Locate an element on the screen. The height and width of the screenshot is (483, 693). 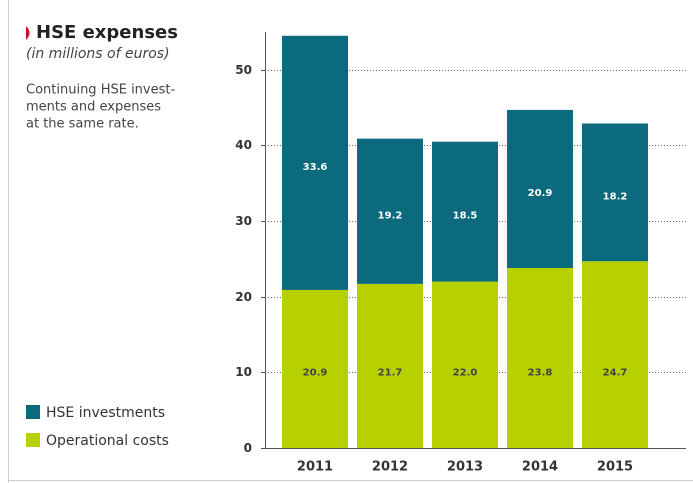
x-tick-label: 2015 is located at coordinates (615, 467).